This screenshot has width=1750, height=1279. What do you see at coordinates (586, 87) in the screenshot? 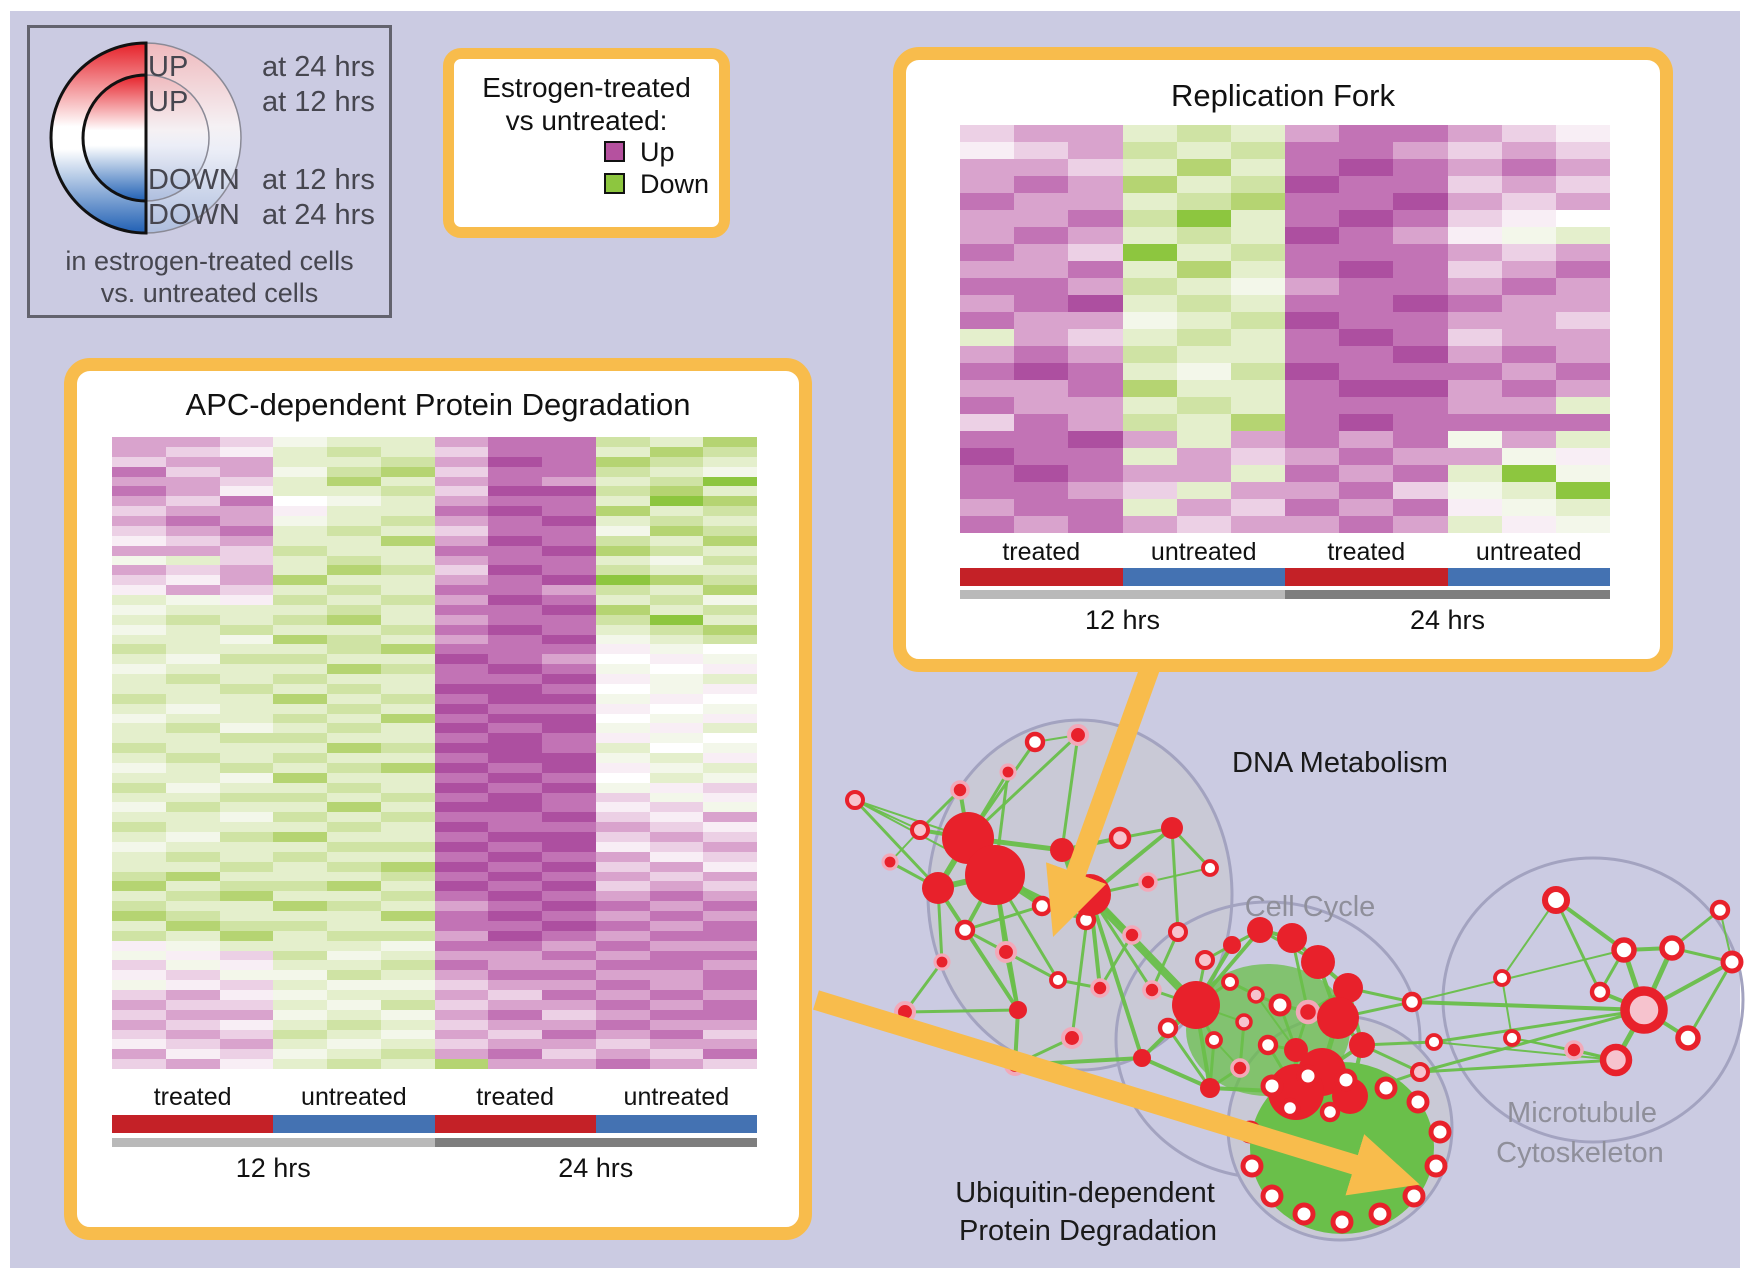
I see `key-title-line1: Estrogen-treated` at bounding box center [586, 87].